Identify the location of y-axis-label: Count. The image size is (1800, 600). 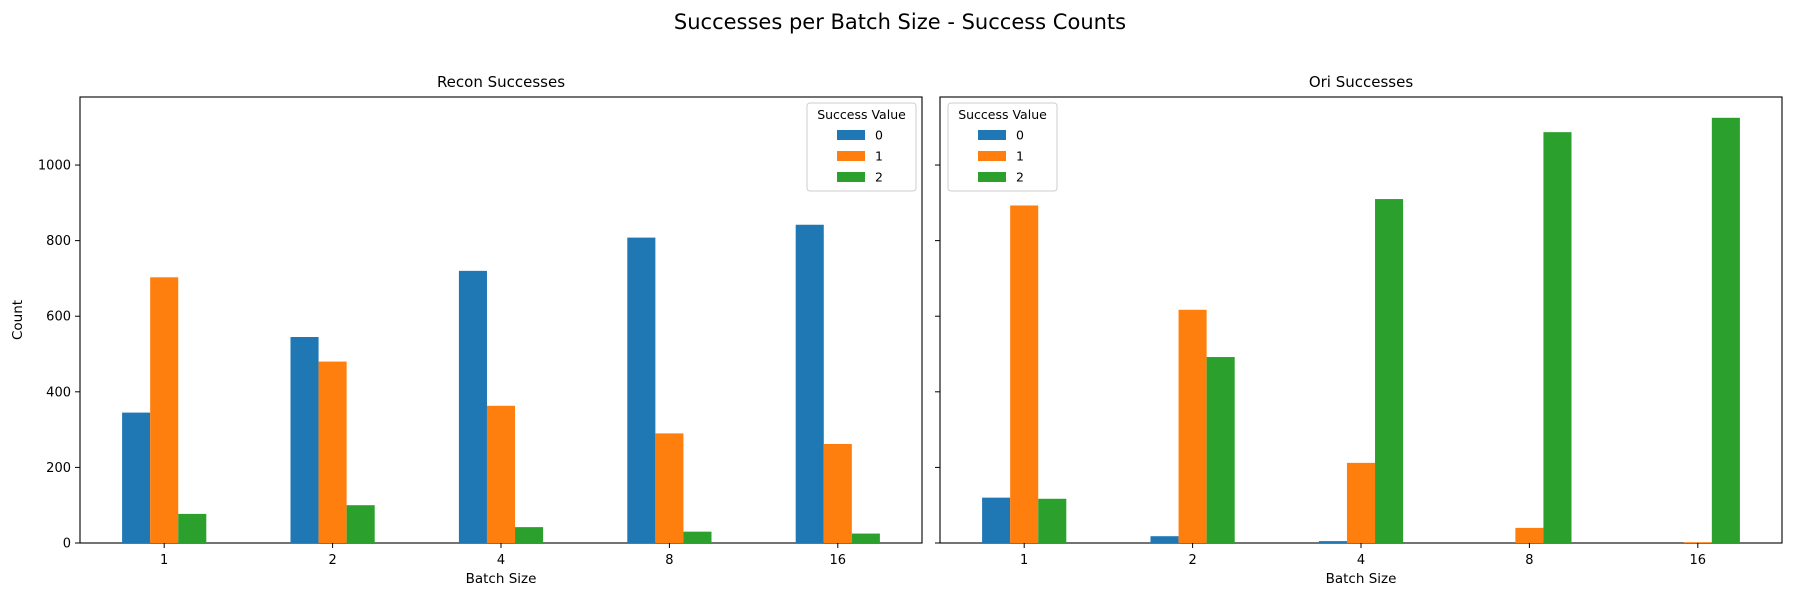
(18, 320).